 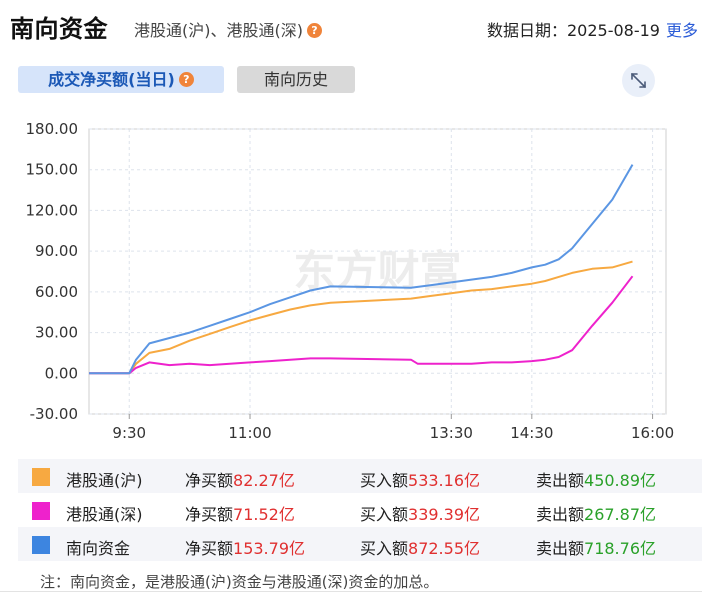 I want to click on divider, so click(x=351, y=591).